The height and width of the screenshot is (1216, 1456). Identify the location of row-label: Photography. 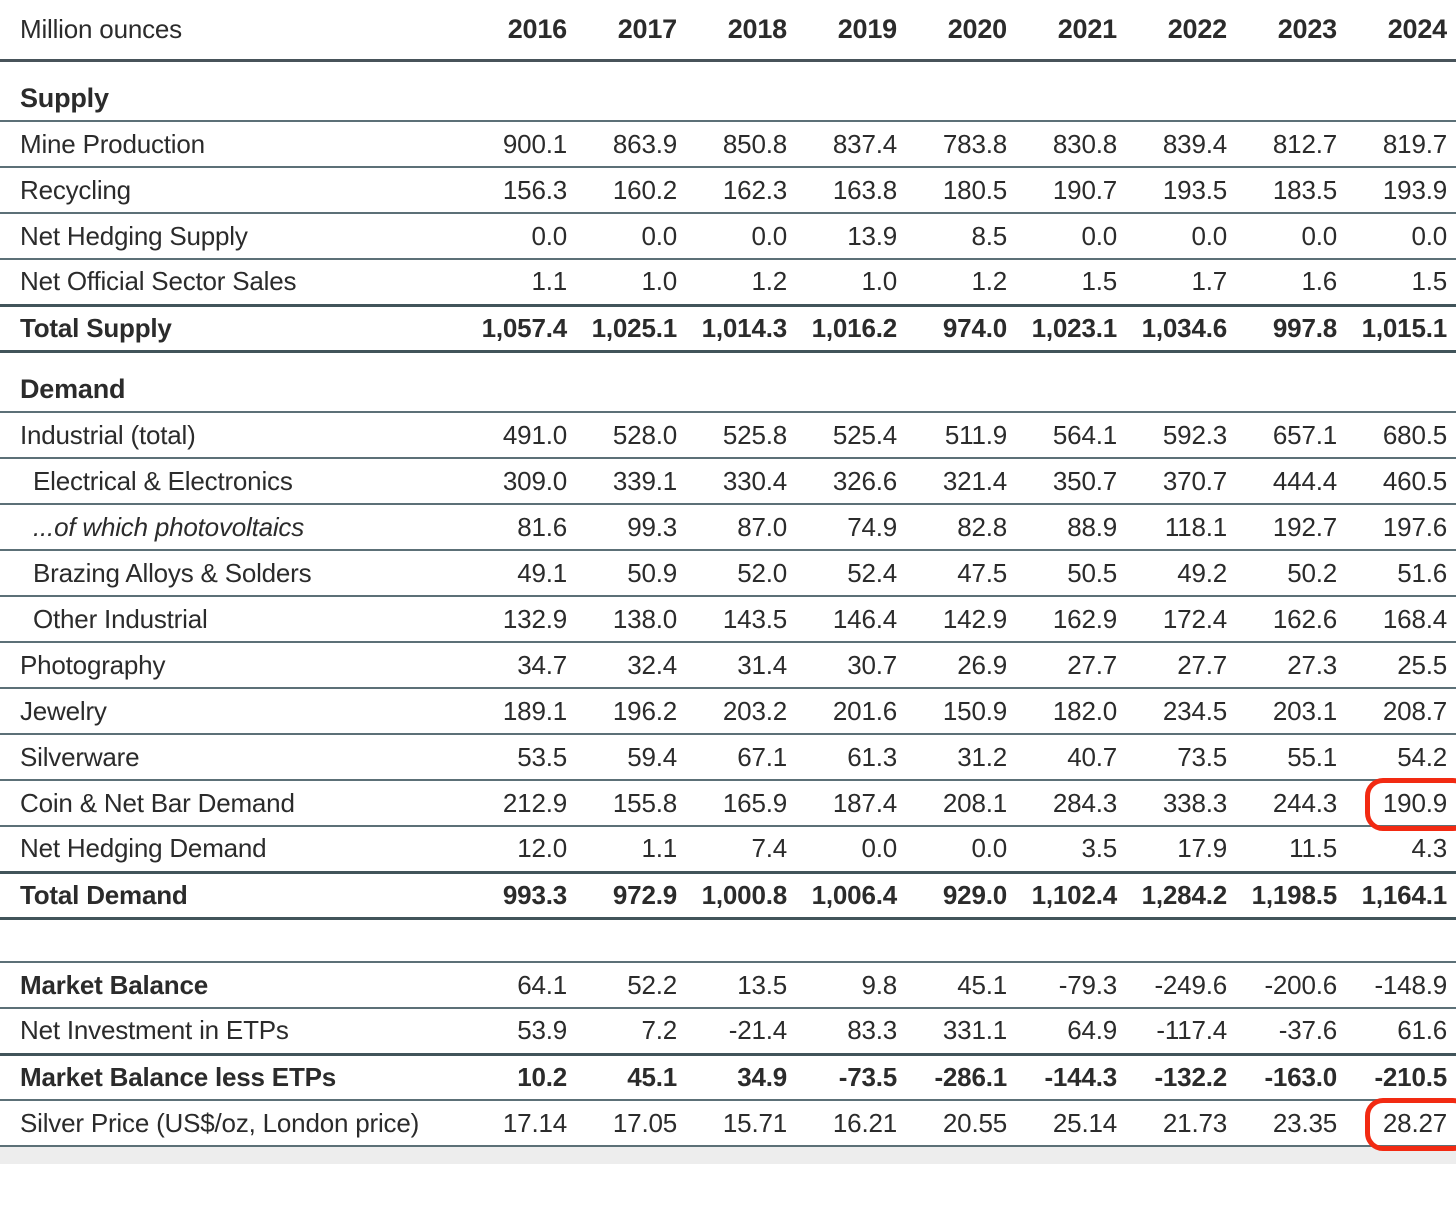
(233, 665).